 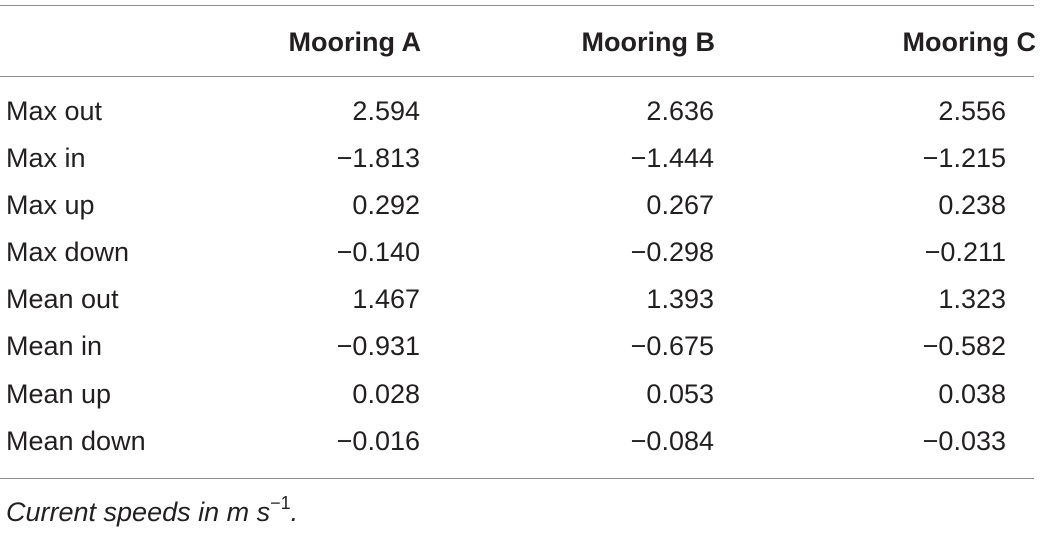 I want to click on table-row: Mean up 0.028 0.053 0.038, so click(x=521, y=394).